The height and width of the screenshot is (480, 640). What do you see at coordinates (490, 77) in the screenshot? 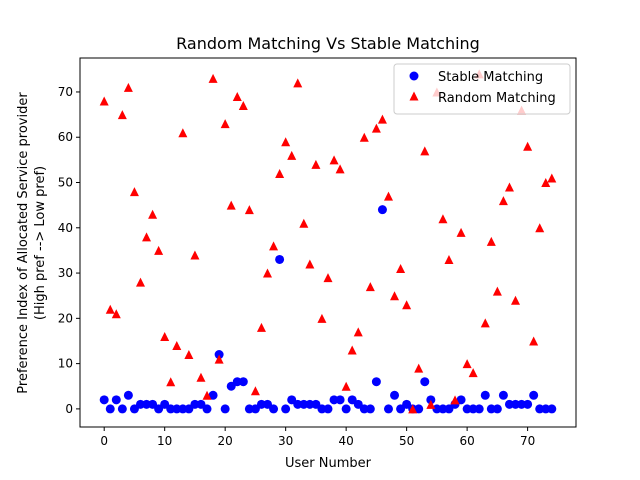
I see `legend-label-stable: Stable Matching` at bounding box center [490, 77].